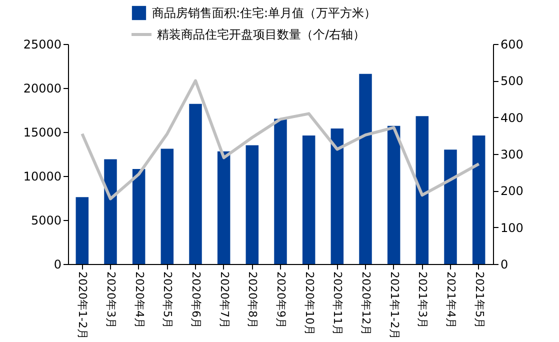 The height and width of the screenshot is (342, 559). I want to click on x-tick-label: 2020年3月, so click(111, 300).